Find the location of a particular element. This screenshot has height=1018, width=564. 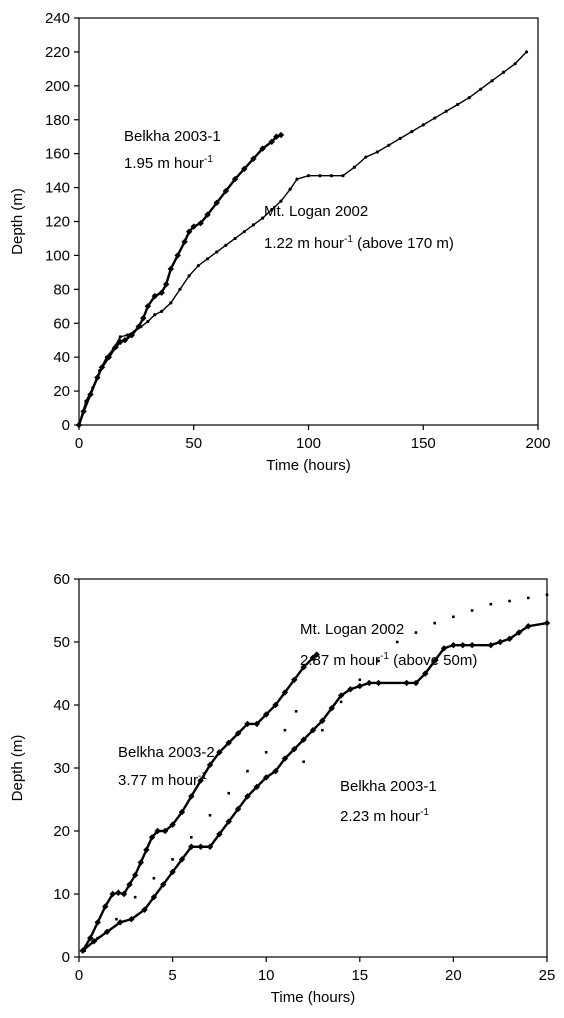

y-tick-label: 80 is located at coordinates (61, 289).